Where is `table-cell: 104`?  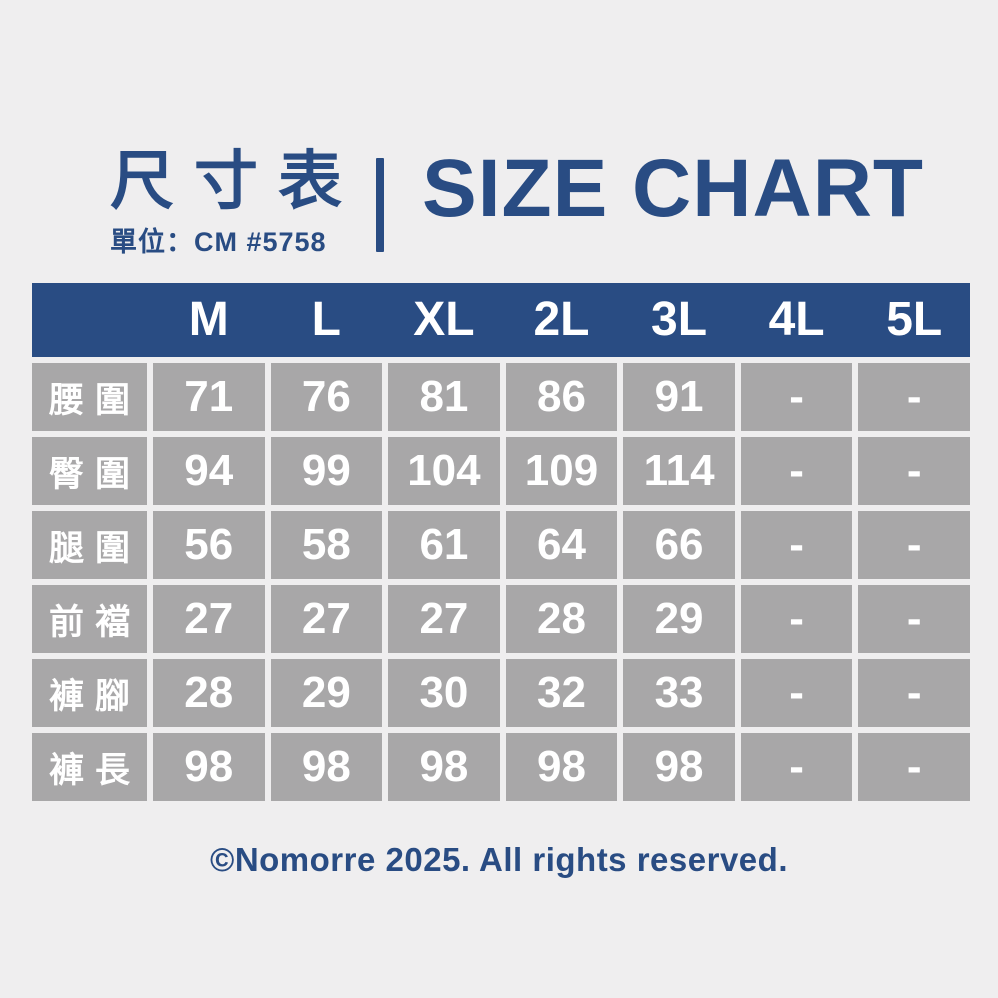
table-cell: 104 is located at coordinates (444, 471).